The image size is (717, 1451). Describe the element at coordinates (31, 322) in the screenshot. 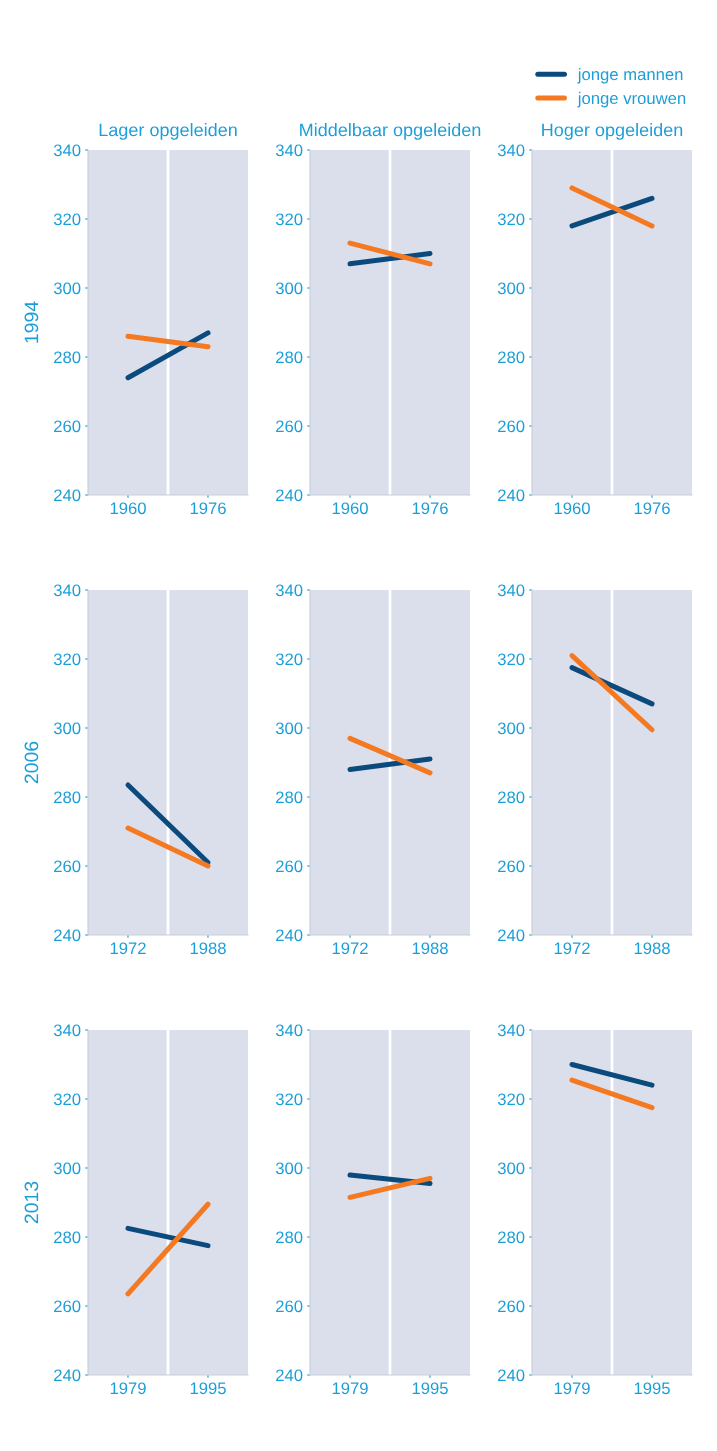

I see `y-axis-title: 1994` at that location.